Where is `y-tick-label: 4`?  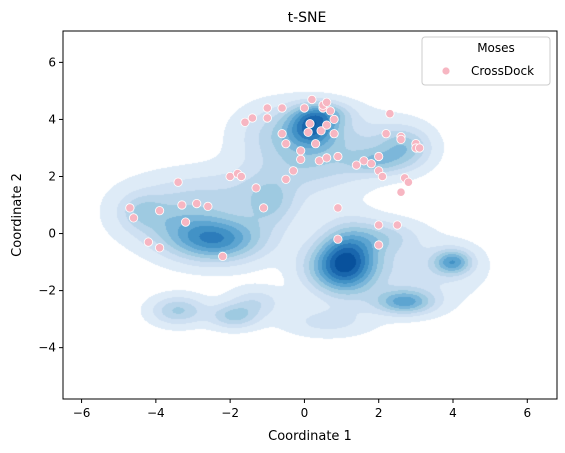 y-tick-label: 4 is located at coordinates (52, 119).